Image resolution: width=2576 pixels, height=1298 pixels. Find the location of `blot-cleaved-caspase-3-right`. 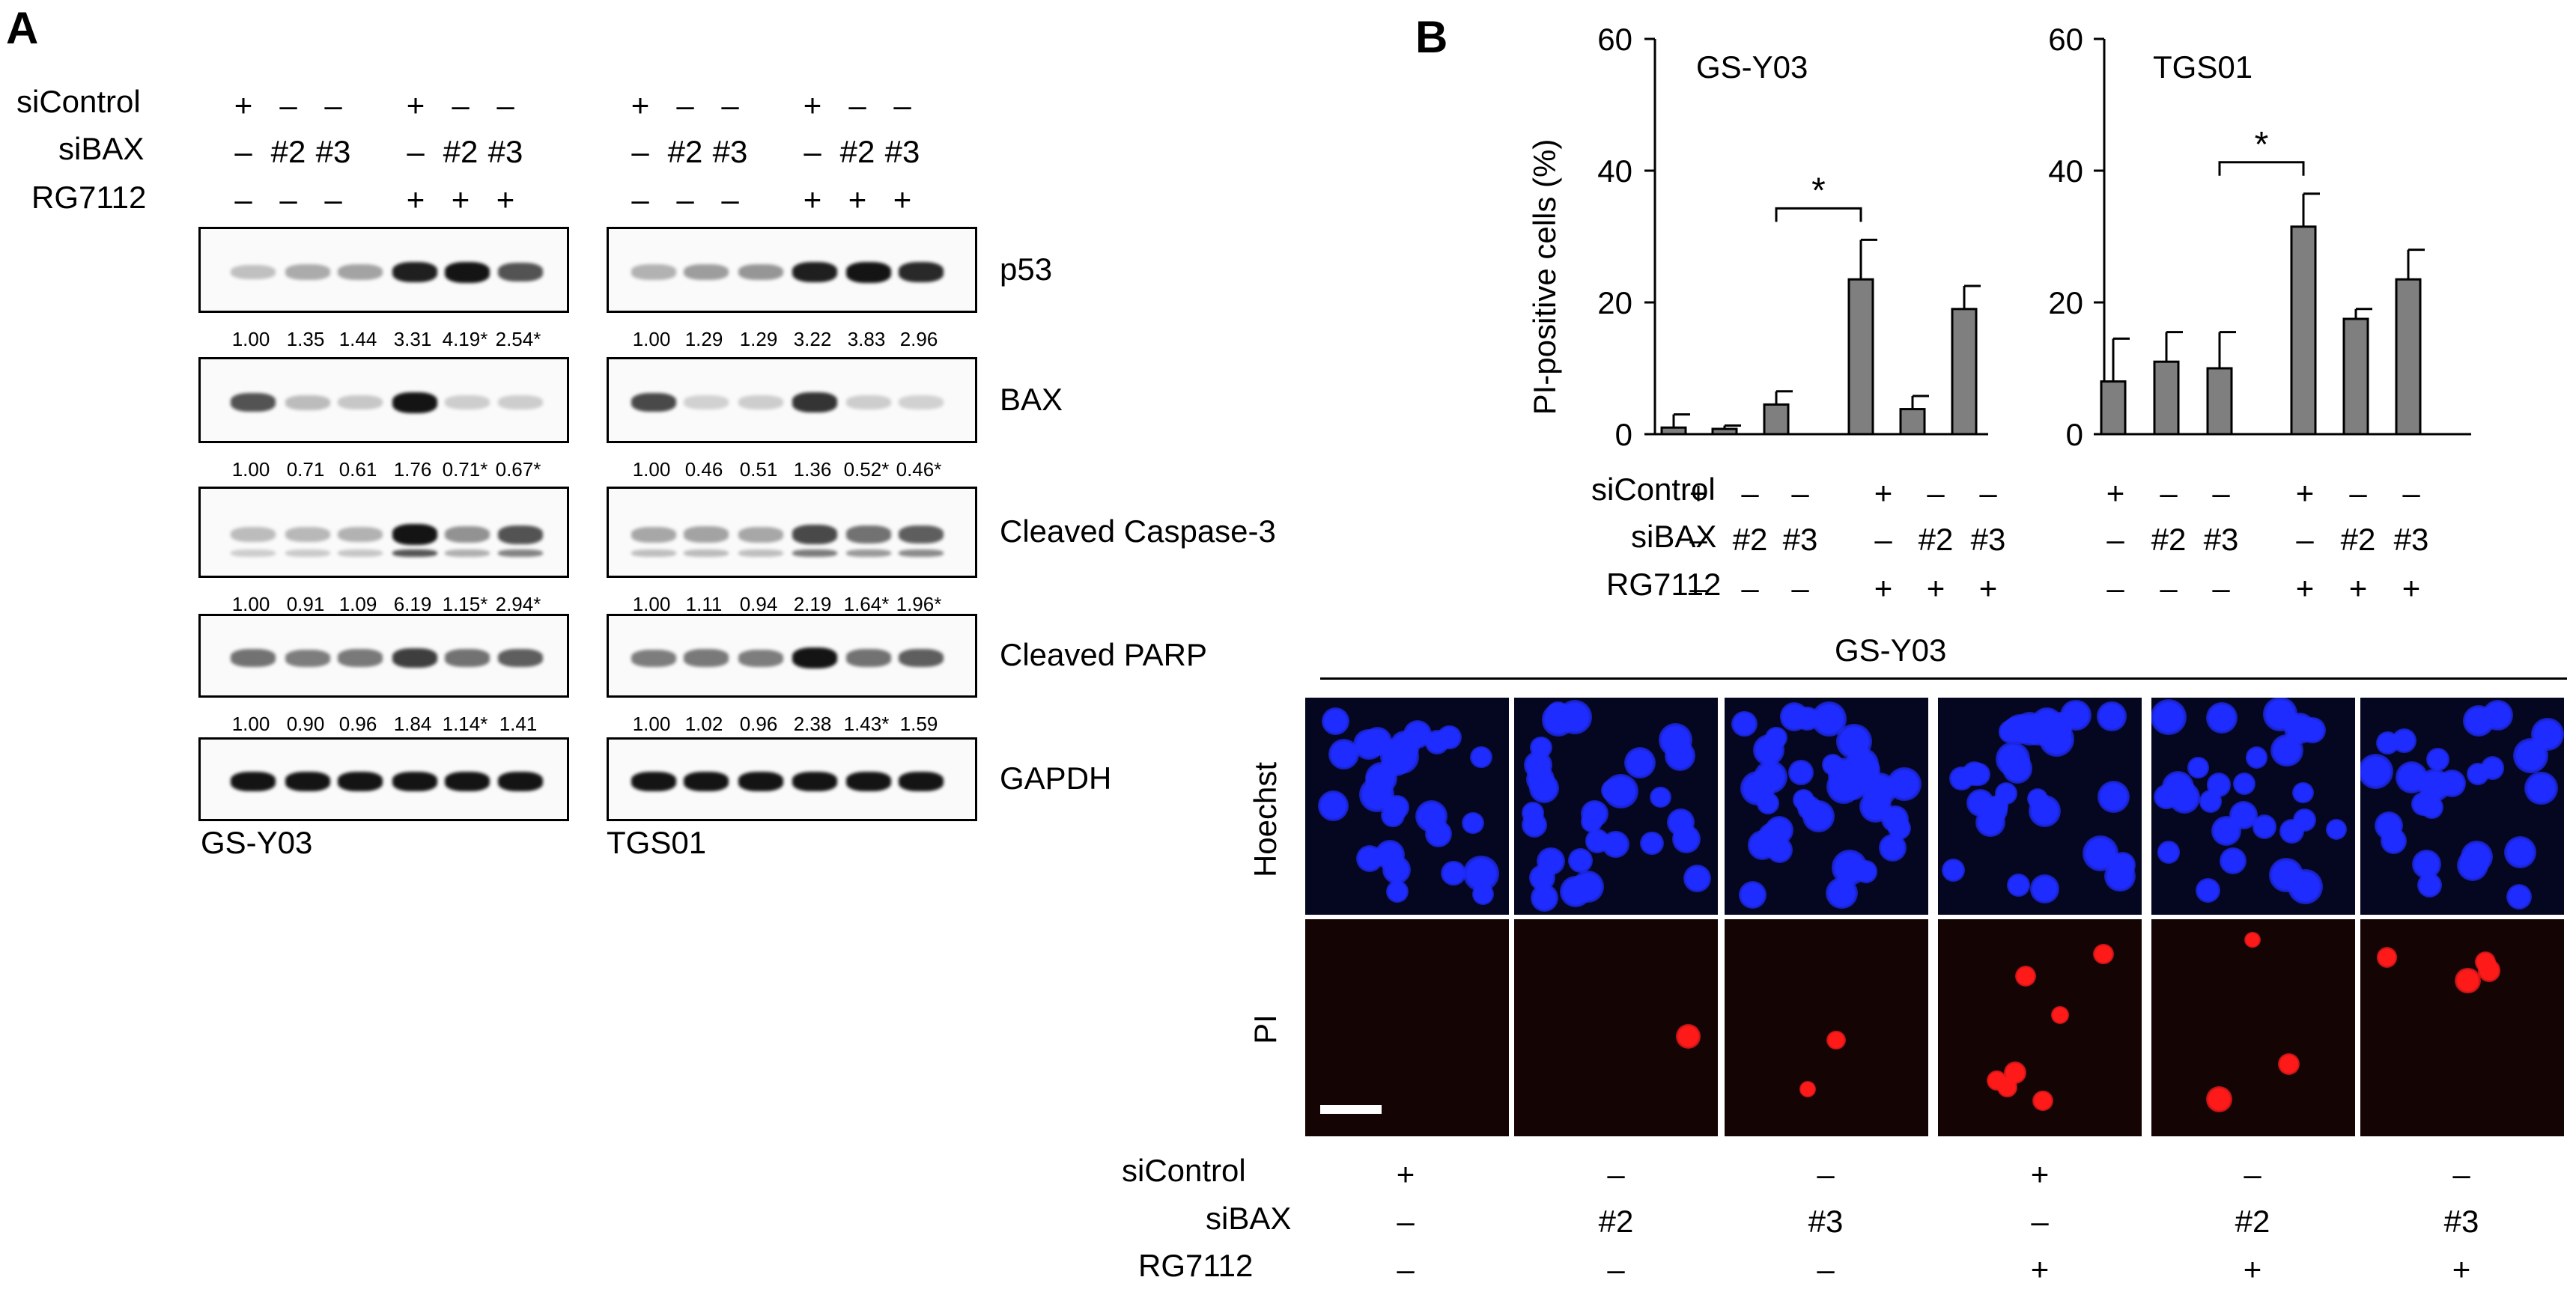

blot-cleaved-caspase-3-right is located at coordinates (792, 532).